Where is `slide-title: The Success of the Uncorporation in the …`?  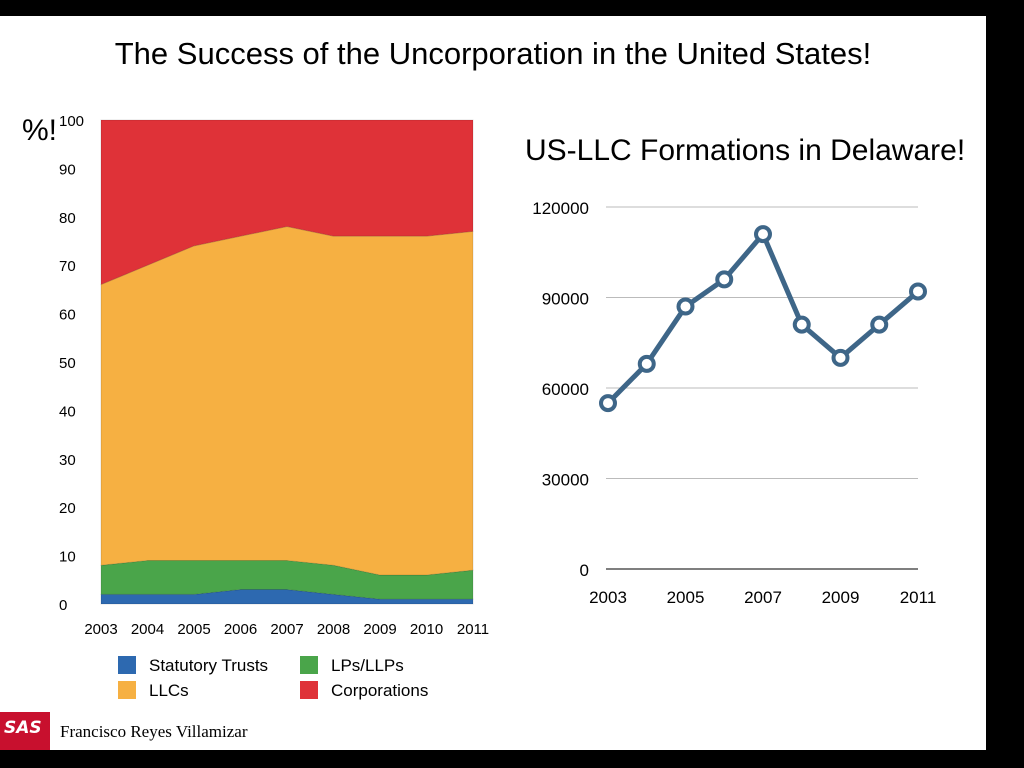
slide-title: The Success of the Uncorporation in the … is located at coordinates (493, 53).